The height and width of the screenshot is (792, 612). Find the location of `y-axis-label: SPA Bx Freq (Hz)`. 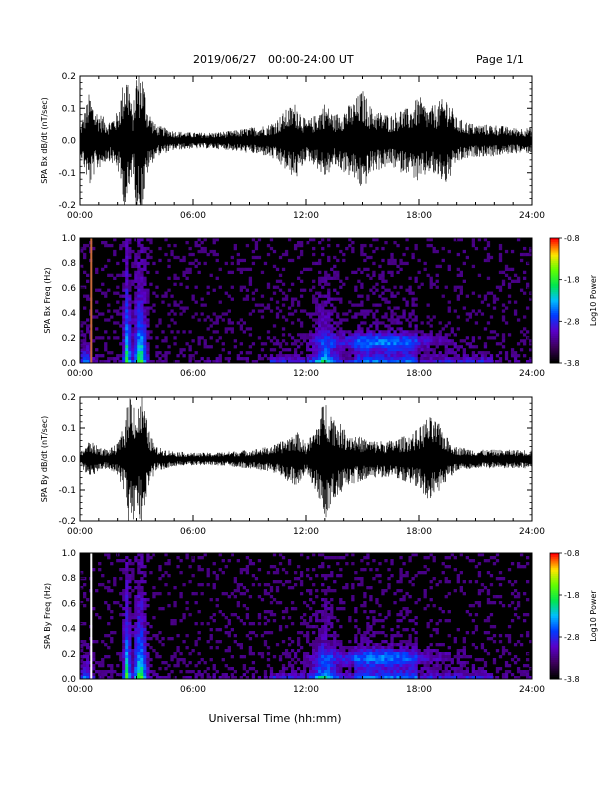

y-axis-label: SPA Bx Freq (Hz) is located at coordinates (47, 300).